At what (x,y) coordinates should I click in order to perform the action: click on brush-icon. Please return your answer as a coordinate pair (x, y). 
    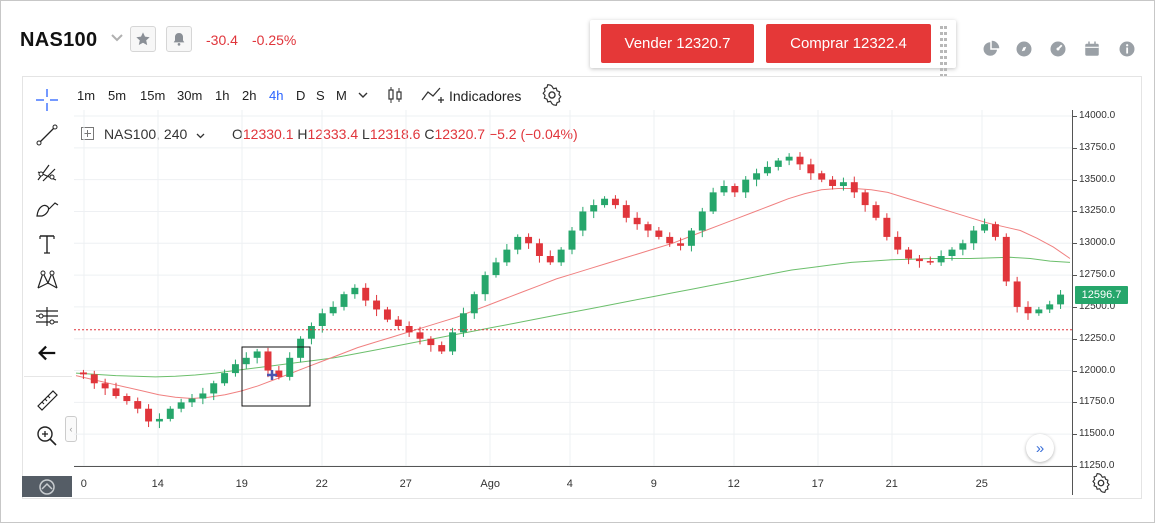
    Looking at the image, I should click on (47, 209).